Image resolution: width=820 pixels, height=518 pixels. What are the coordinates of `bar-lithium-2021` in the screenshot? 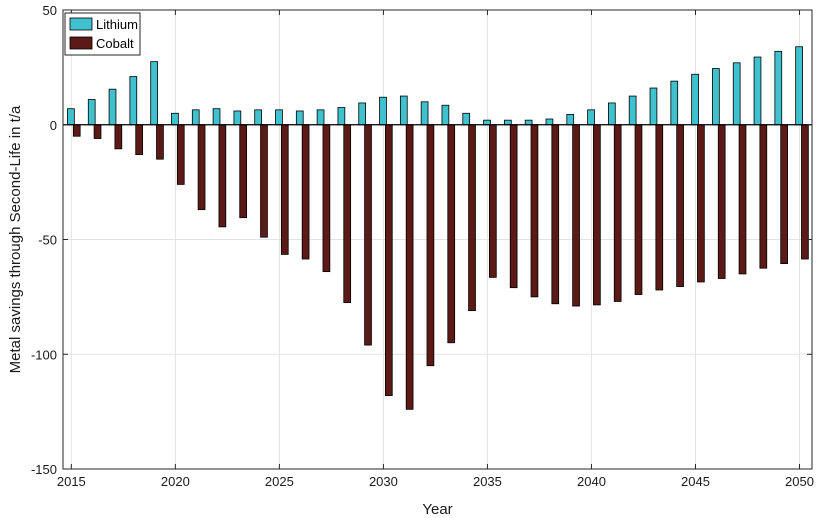 It's located at (195, 117).